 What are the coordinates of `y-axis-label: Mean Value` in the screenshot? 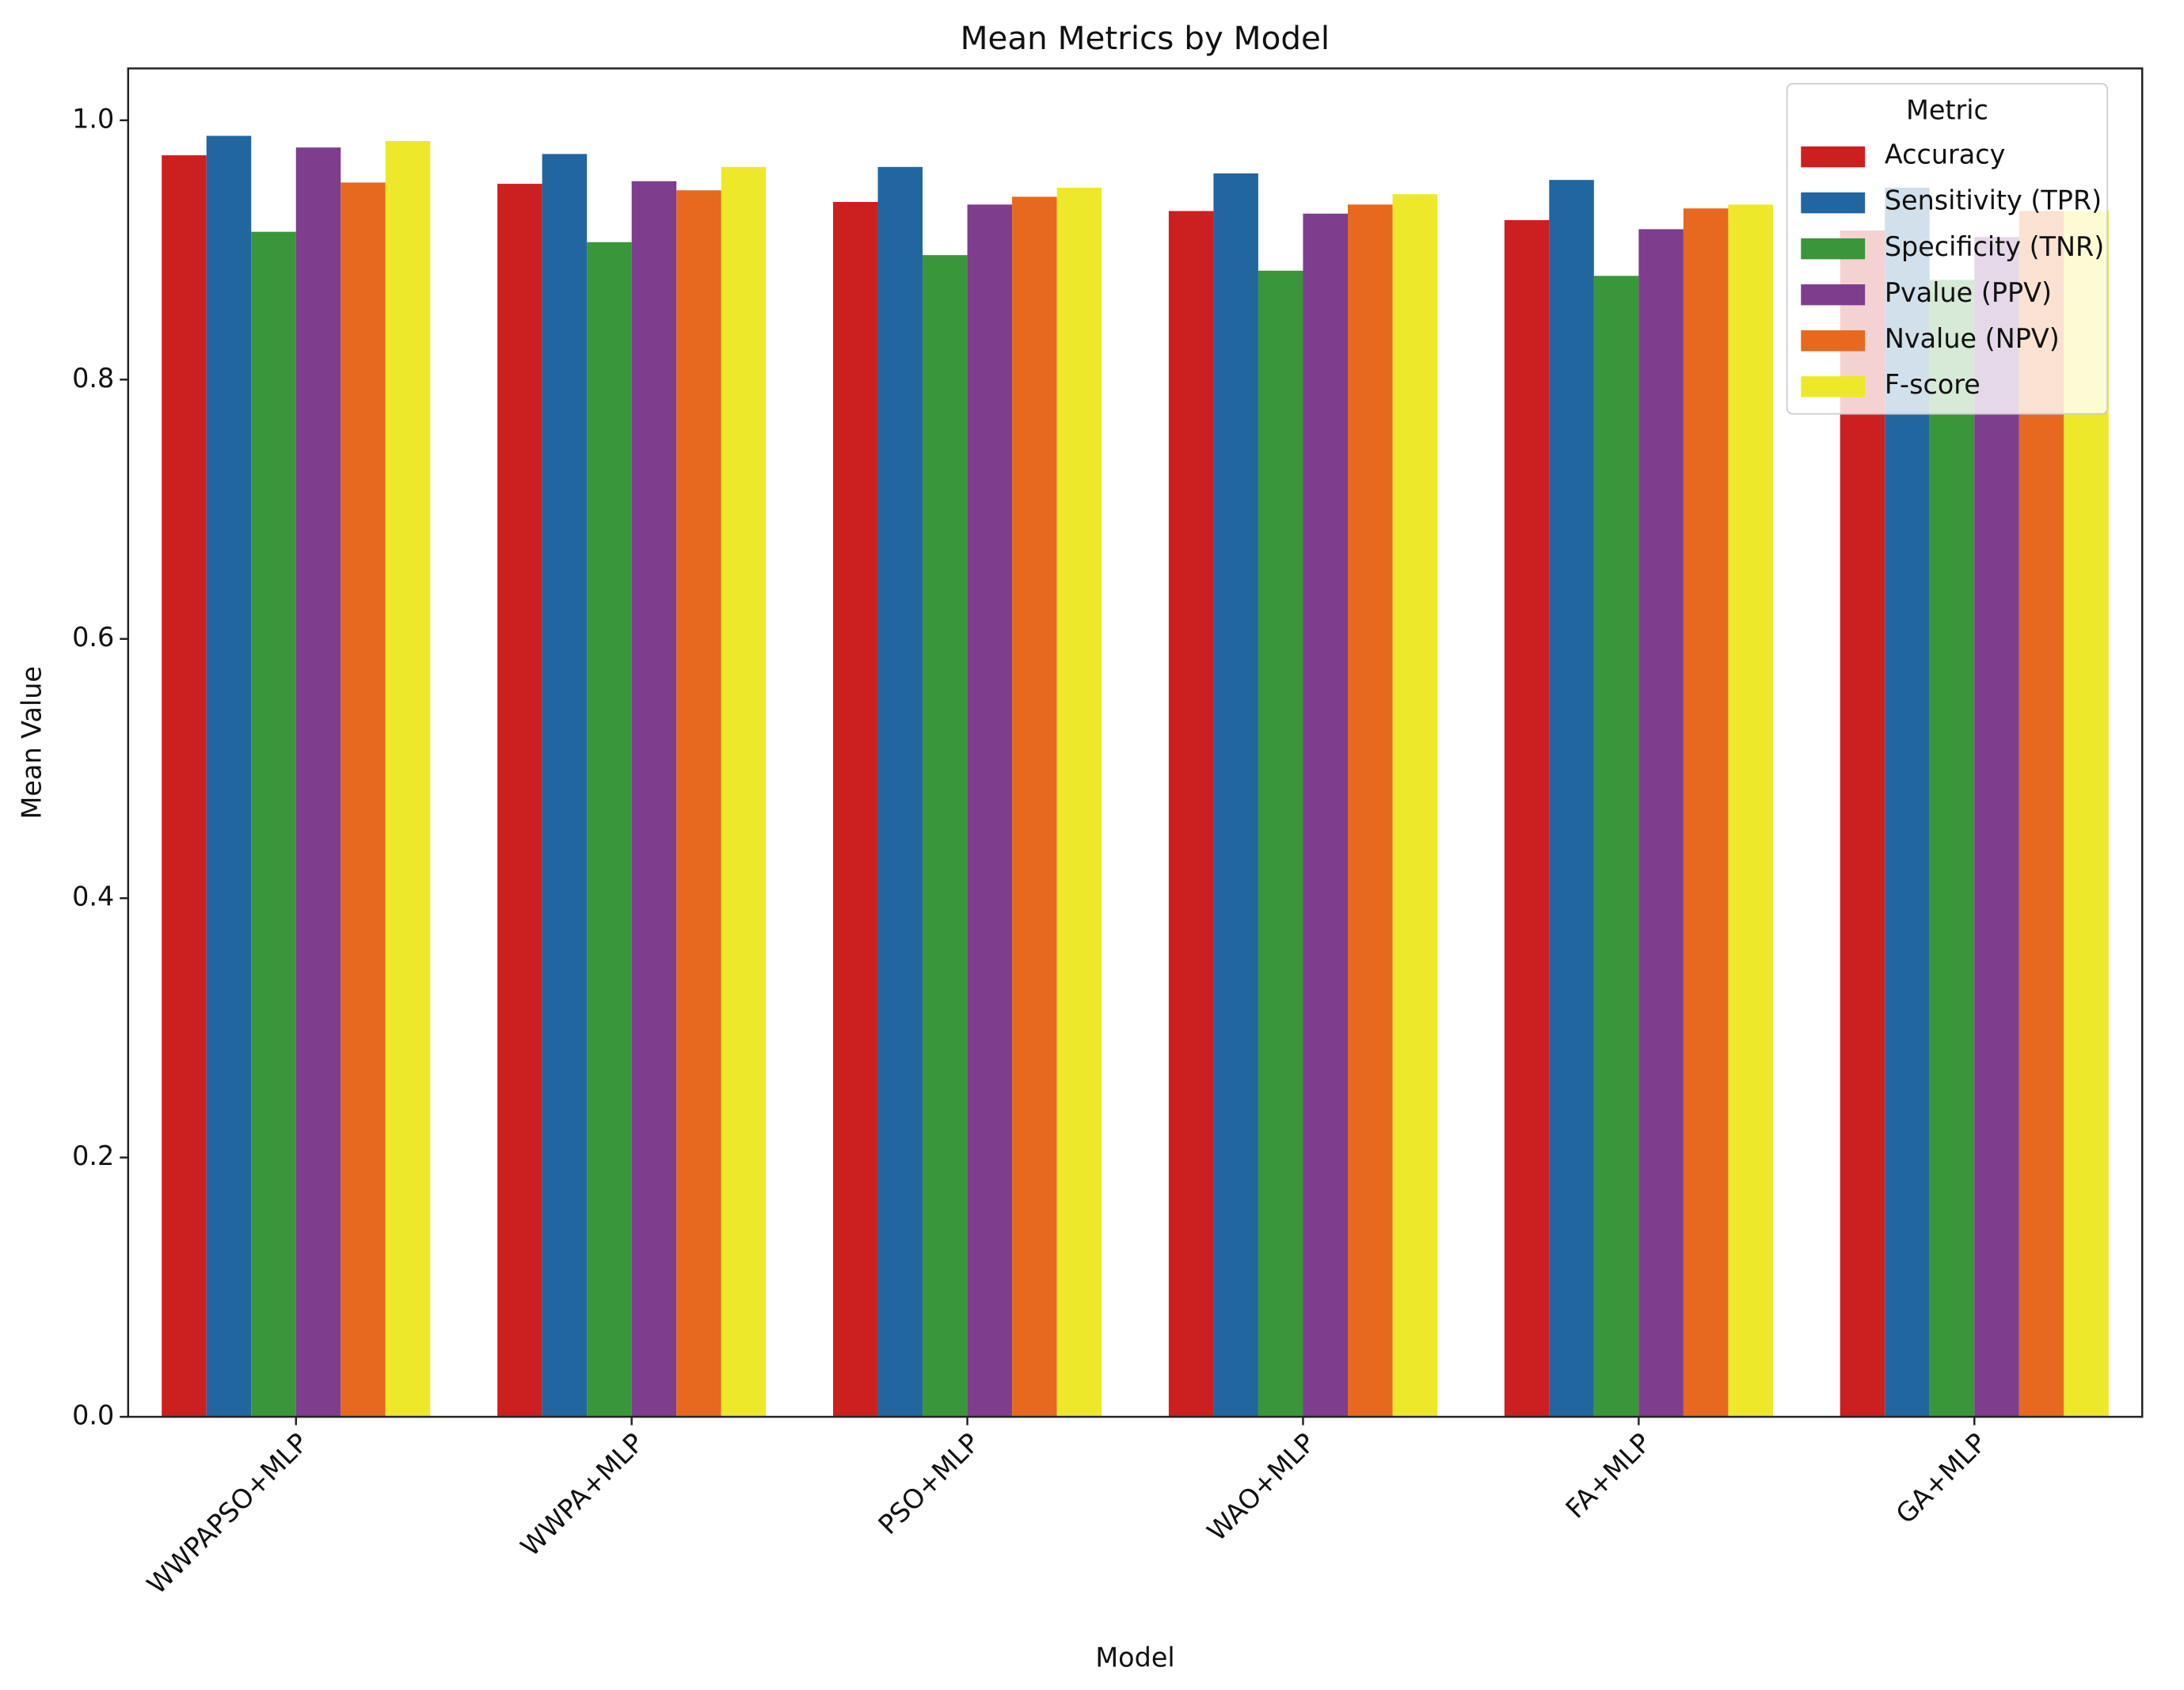 It's located at (32, 742).